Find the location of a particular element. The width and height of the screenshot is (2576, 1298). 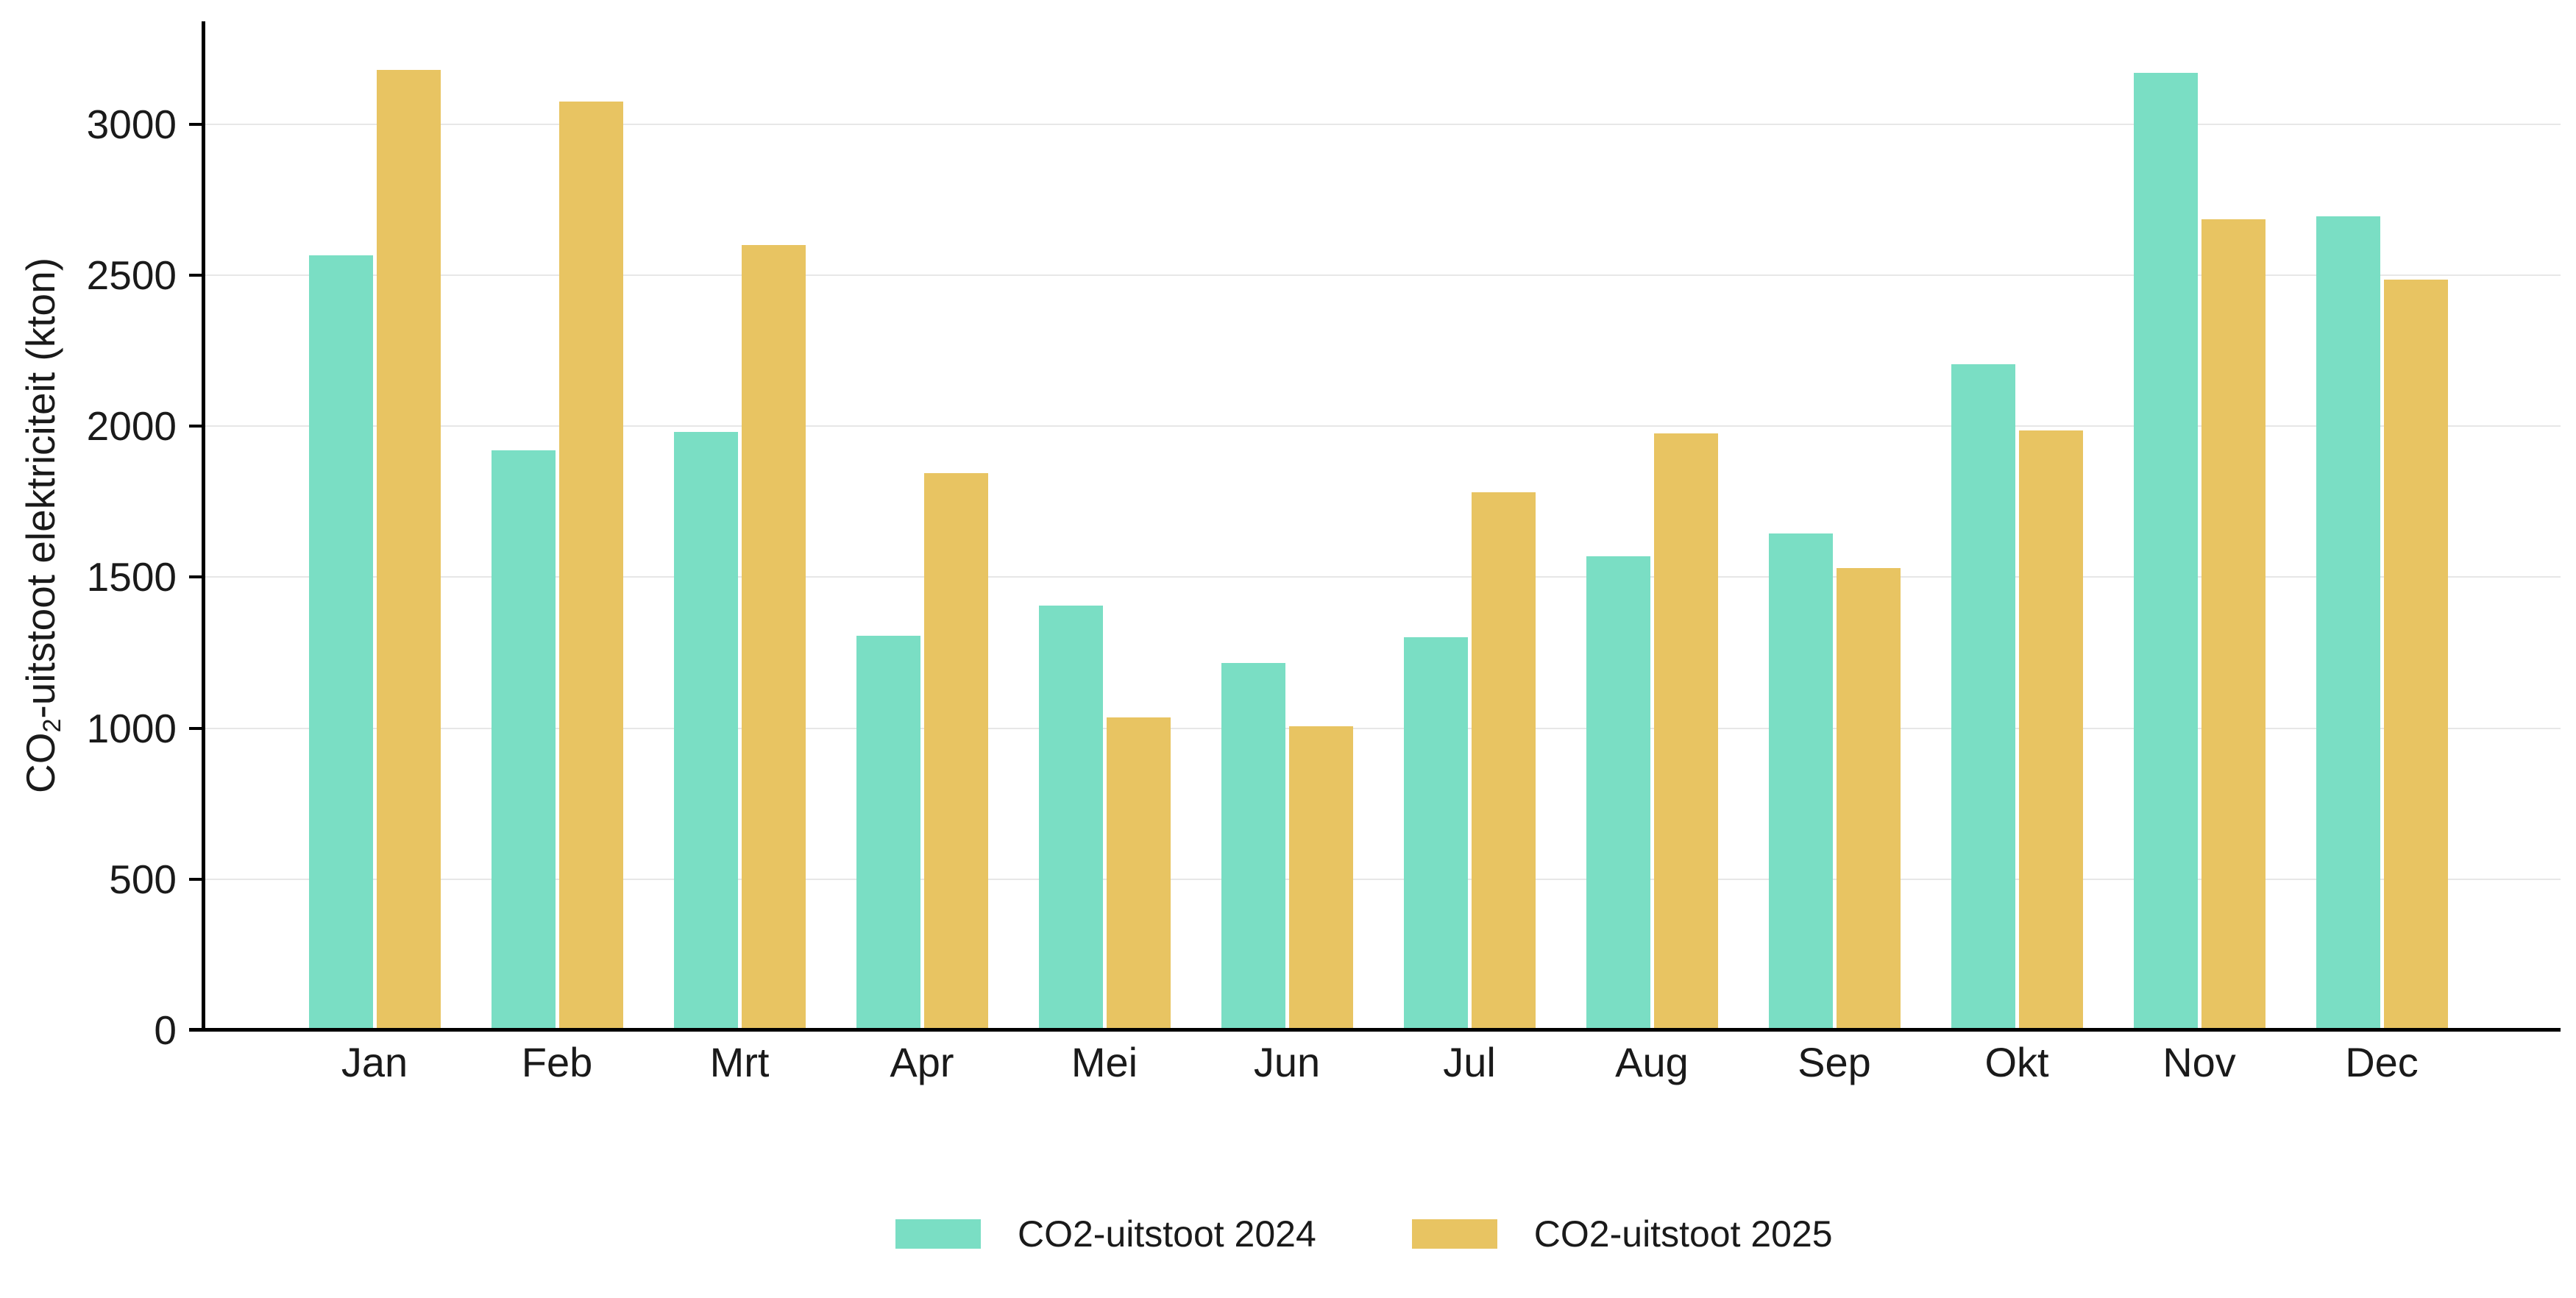

bar-co2-uitstoot-2025-apr is located at coordinates (955, 751).